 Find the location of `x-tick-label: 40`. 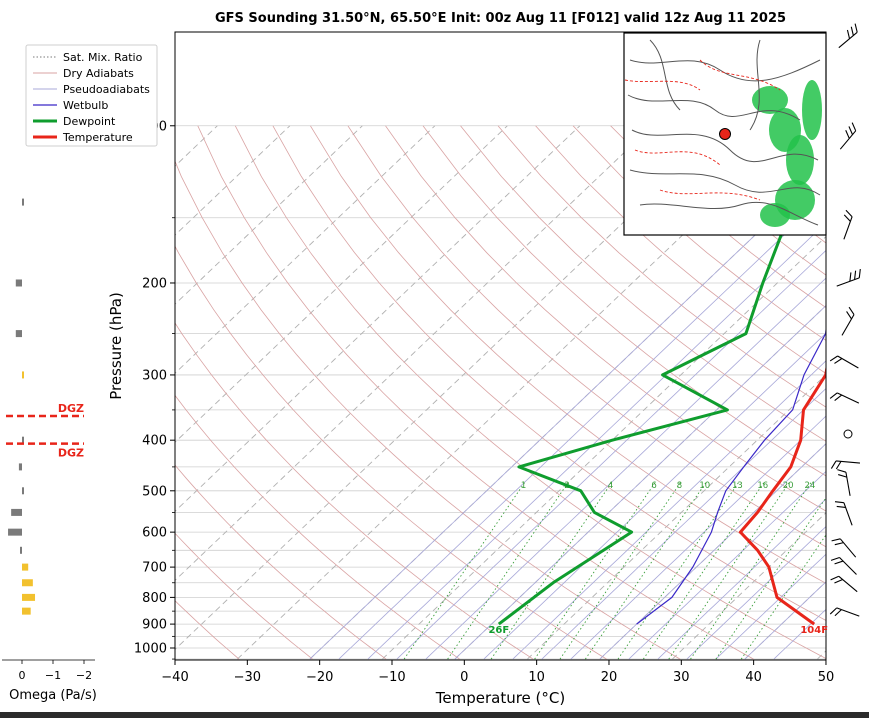

x-tick-label: 40 is located at coordinates (753, 677).